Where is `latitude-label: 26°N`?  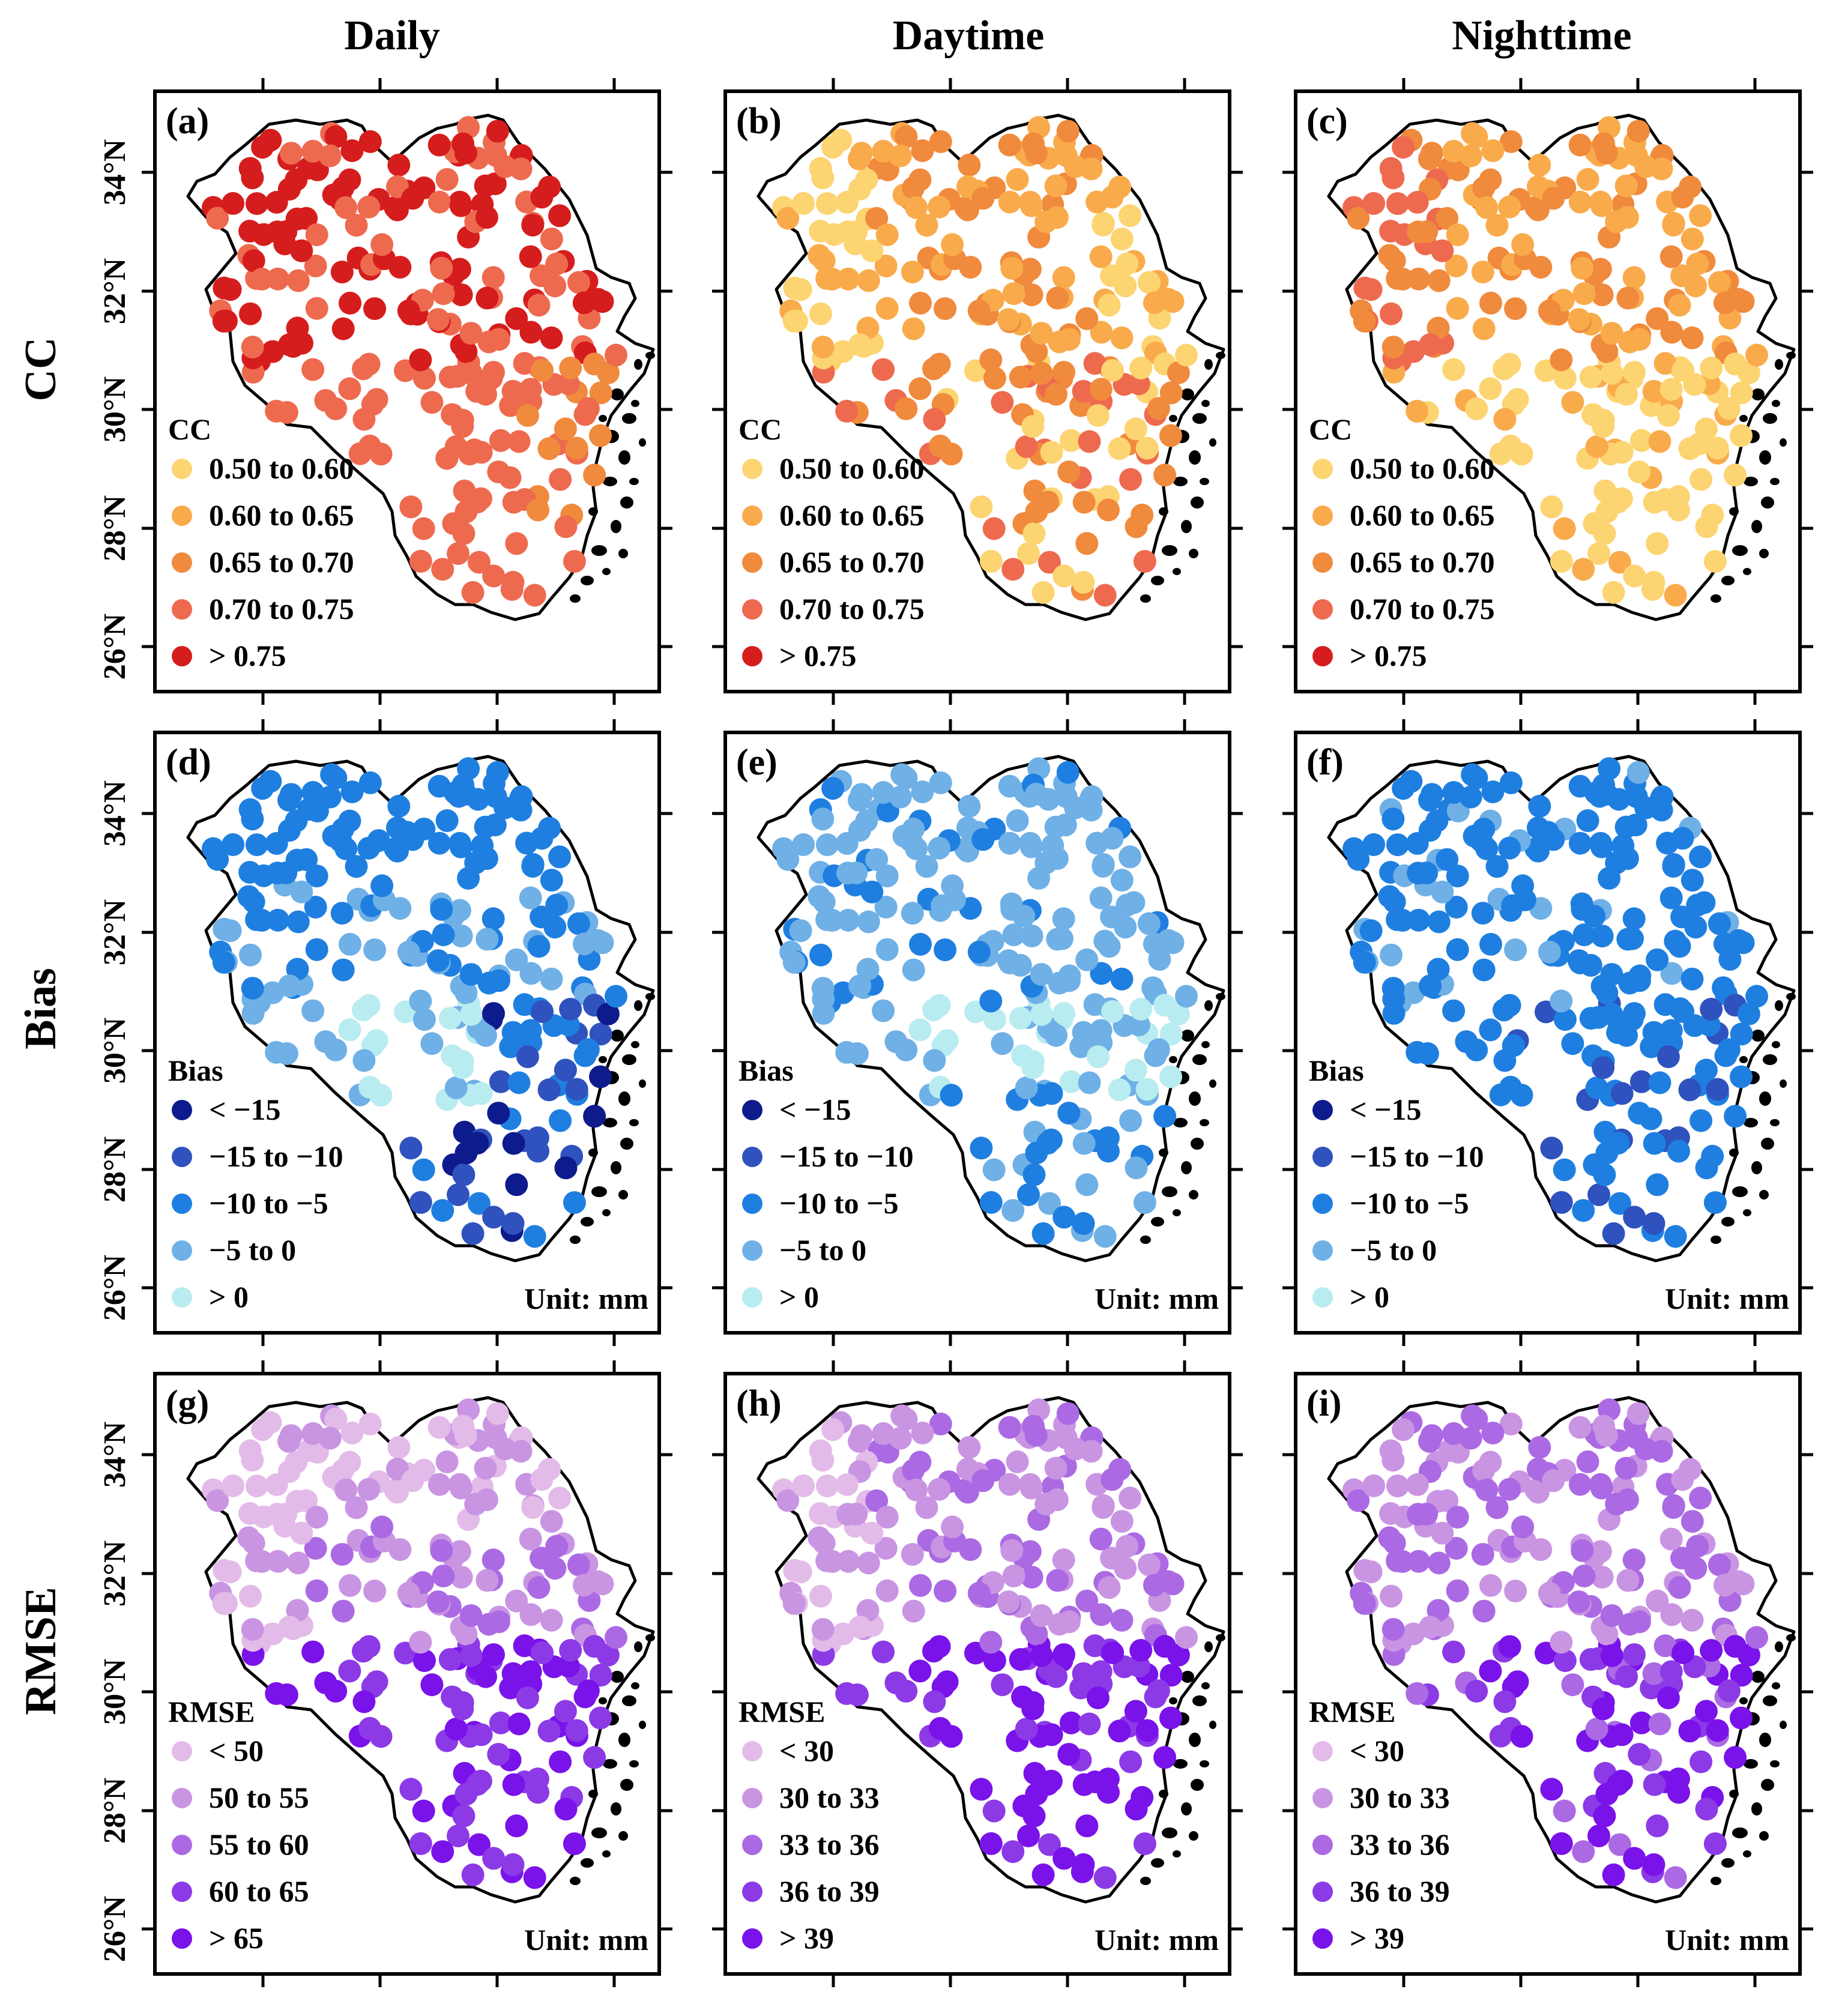
latitude-label: 26°N is located at coordinates (115, 1288).